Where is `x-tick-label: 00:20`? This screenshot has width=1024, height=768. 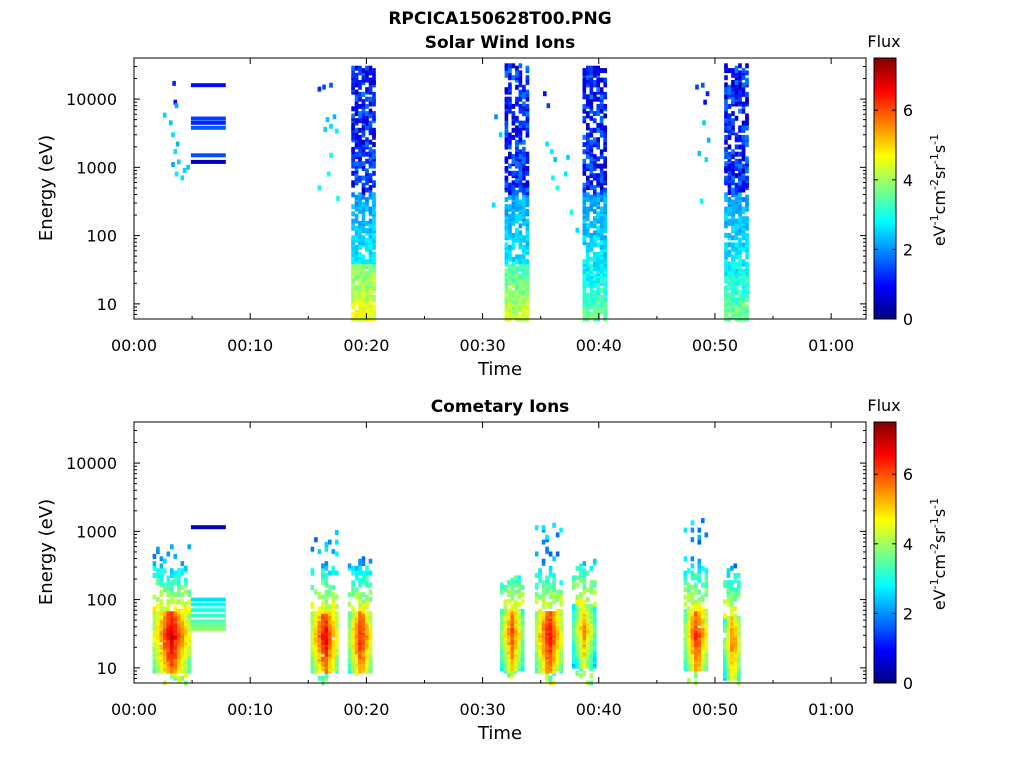
x-tick-label: 00:20 is located at coordinates (366, 709).